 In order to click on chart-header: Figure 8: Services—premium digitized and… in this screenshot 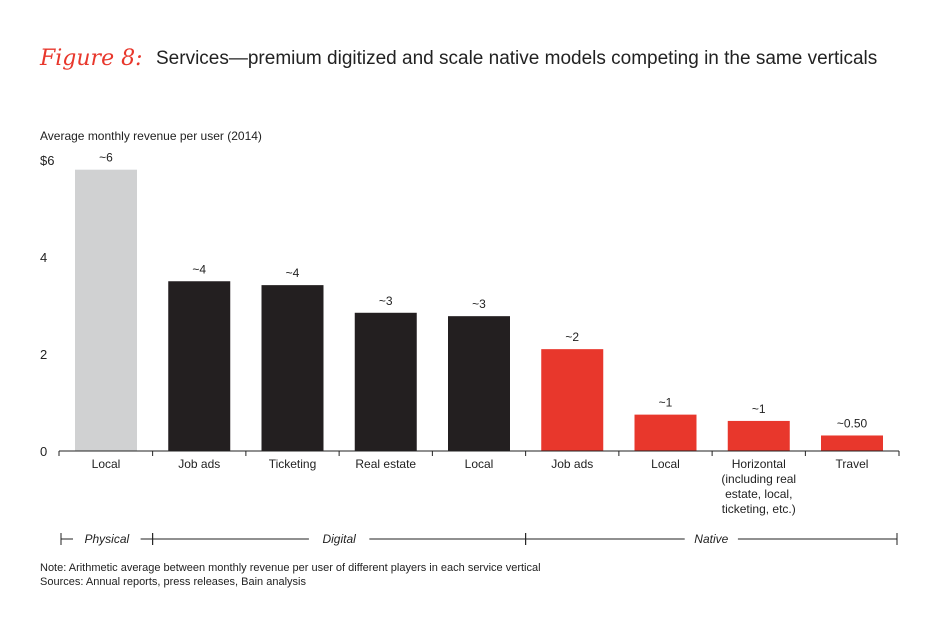, I will do `click(458, 58)`.